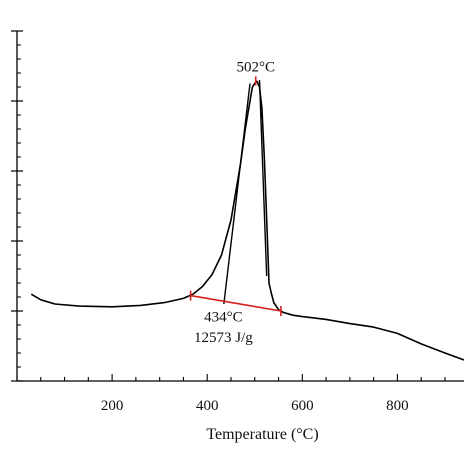 The image size is (464, 464). What do you see at coordinates (223, 338) in the screenshot?
I see `annotation-2: 12573 J/g` at bounding box center [223, 338].